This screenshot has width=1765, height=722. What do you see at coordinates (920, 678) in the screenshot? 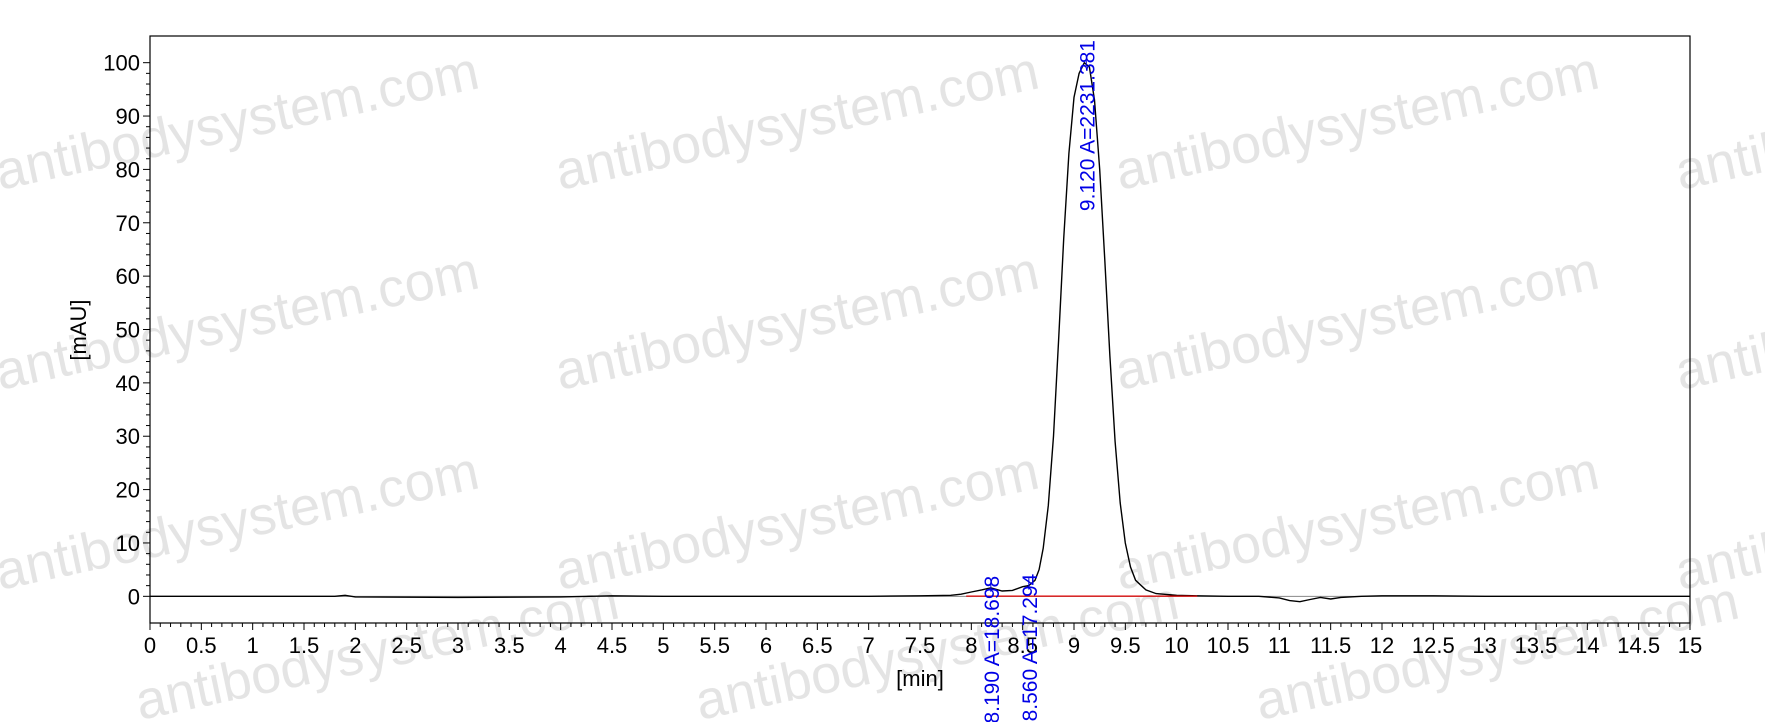
I see `x-axis-title: [min]` at bounding box center [920, 678].